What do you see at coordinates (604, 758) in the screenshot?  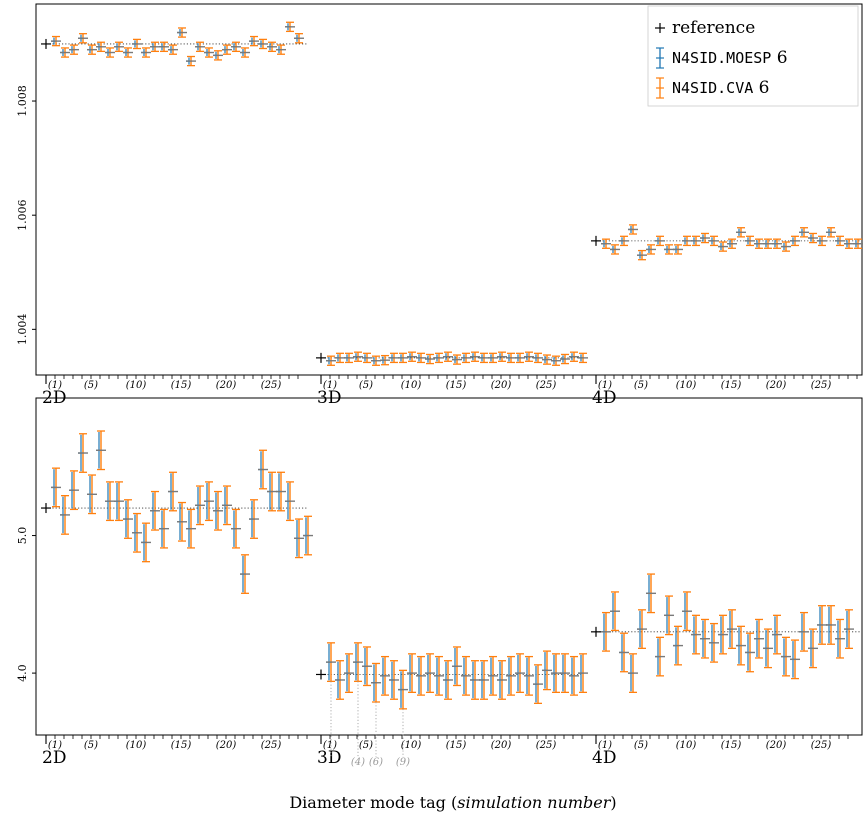 I see `group-label: 4D` at bounding box center [604, 758].